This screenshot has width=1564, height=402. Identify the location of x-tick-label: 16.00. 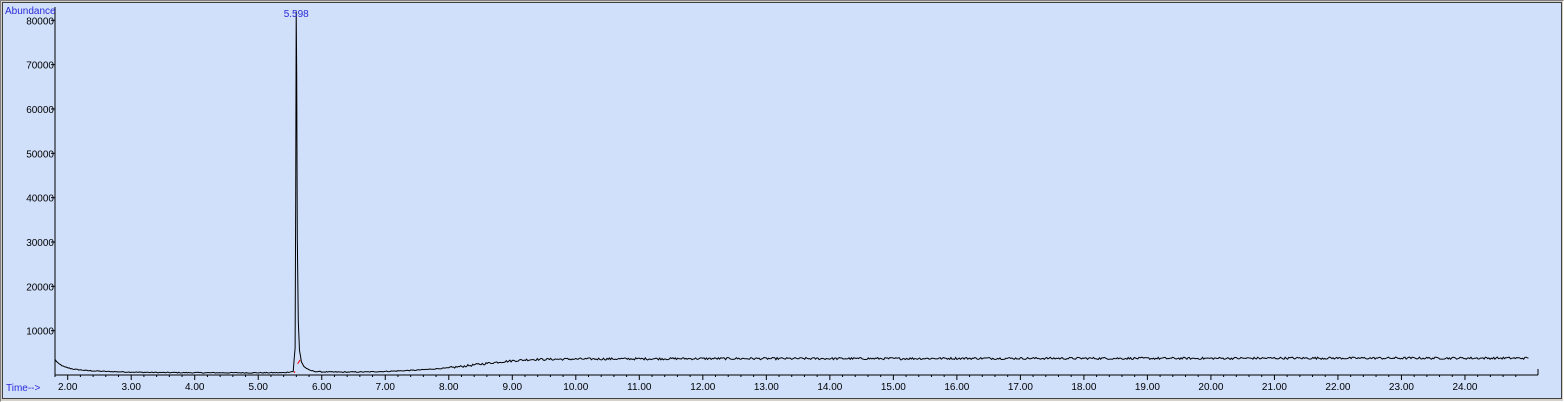
(956, 387).